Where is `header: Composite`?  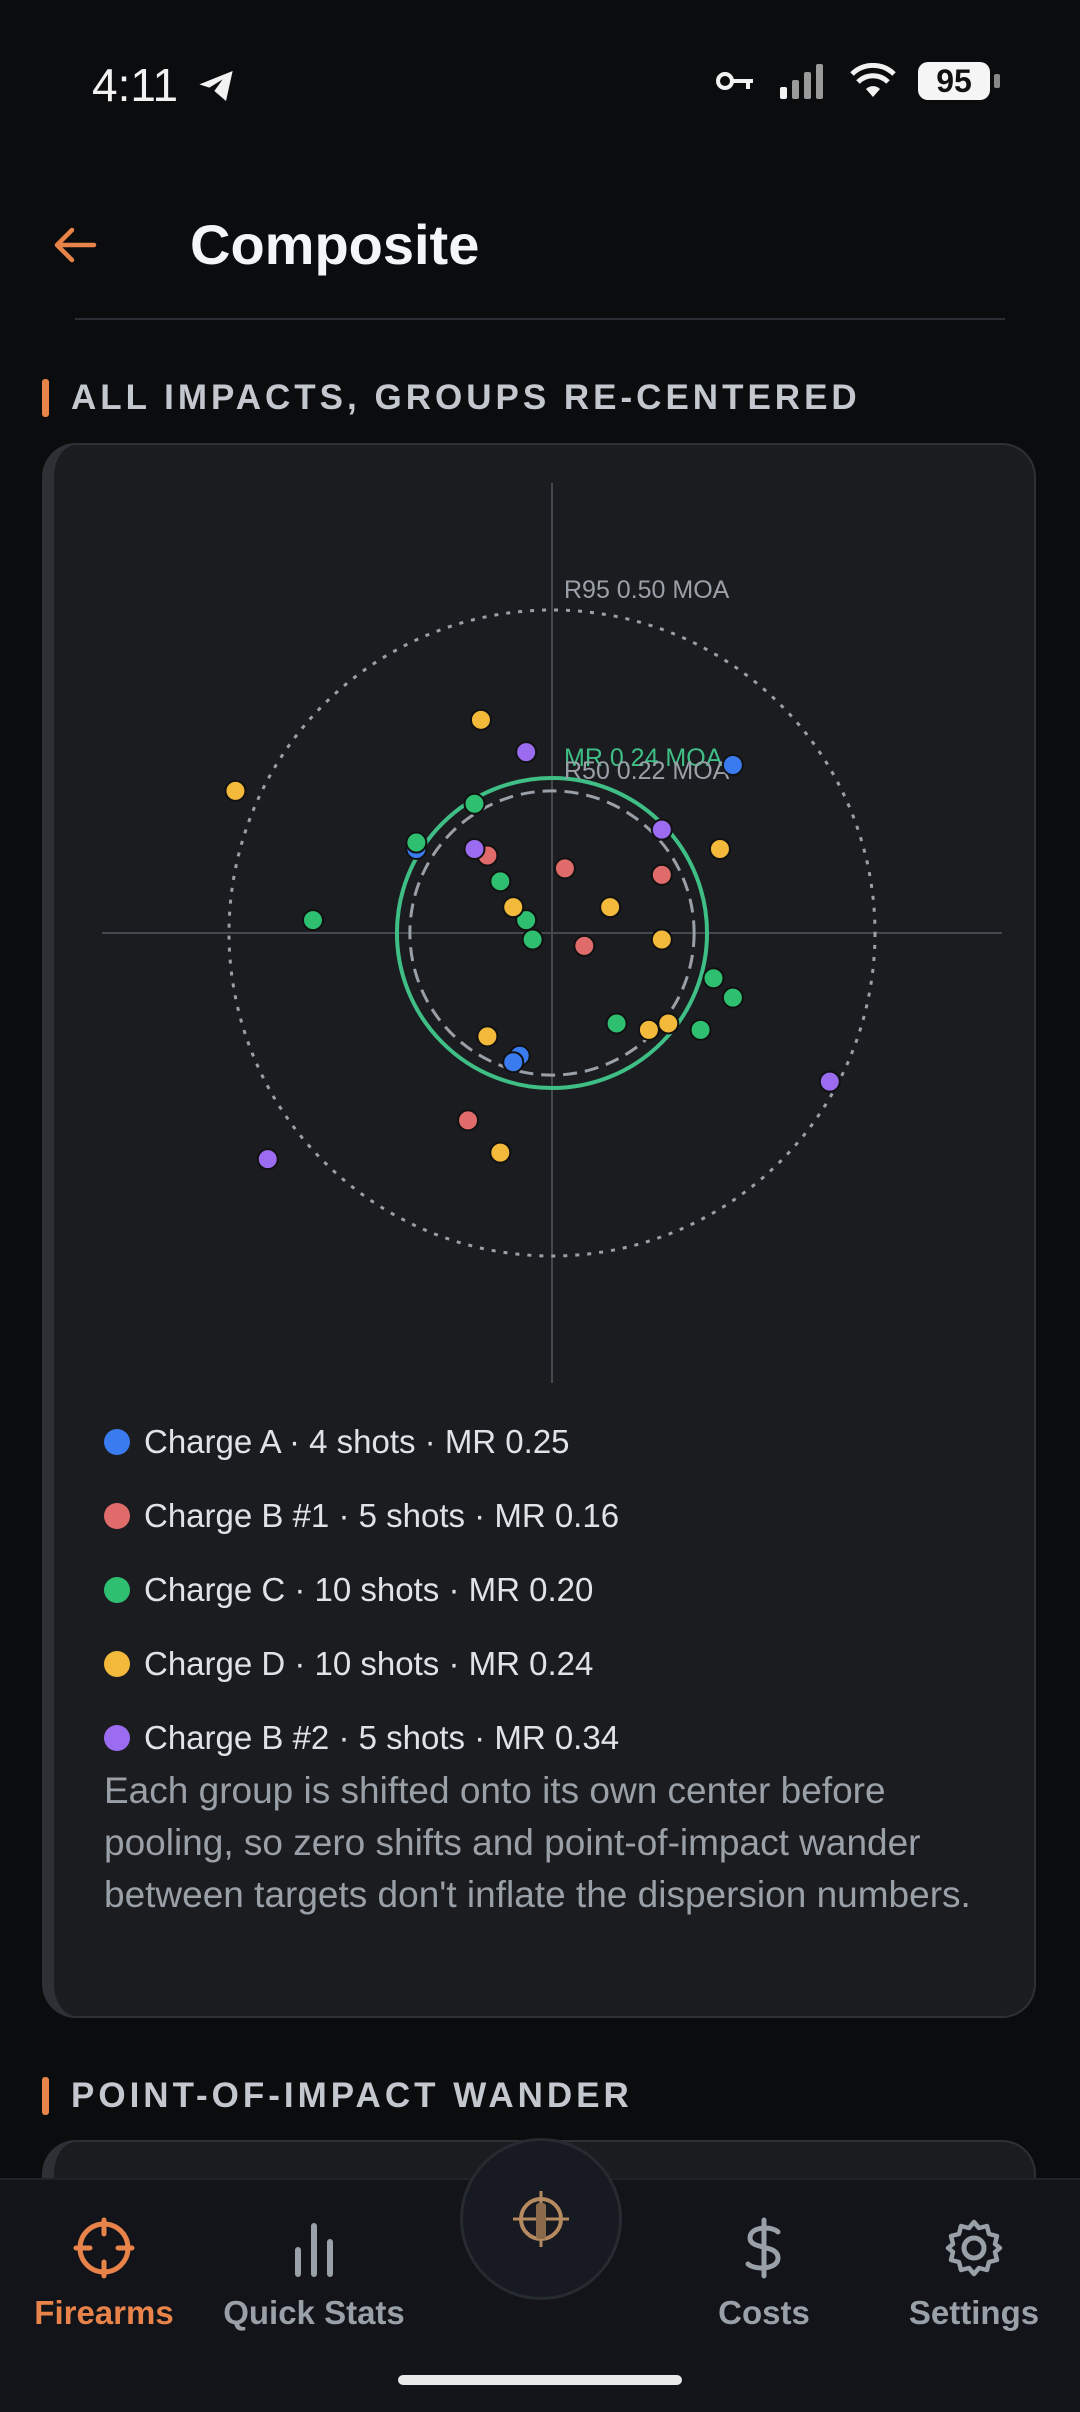 header: Composite is located at coordinates (540, 255).